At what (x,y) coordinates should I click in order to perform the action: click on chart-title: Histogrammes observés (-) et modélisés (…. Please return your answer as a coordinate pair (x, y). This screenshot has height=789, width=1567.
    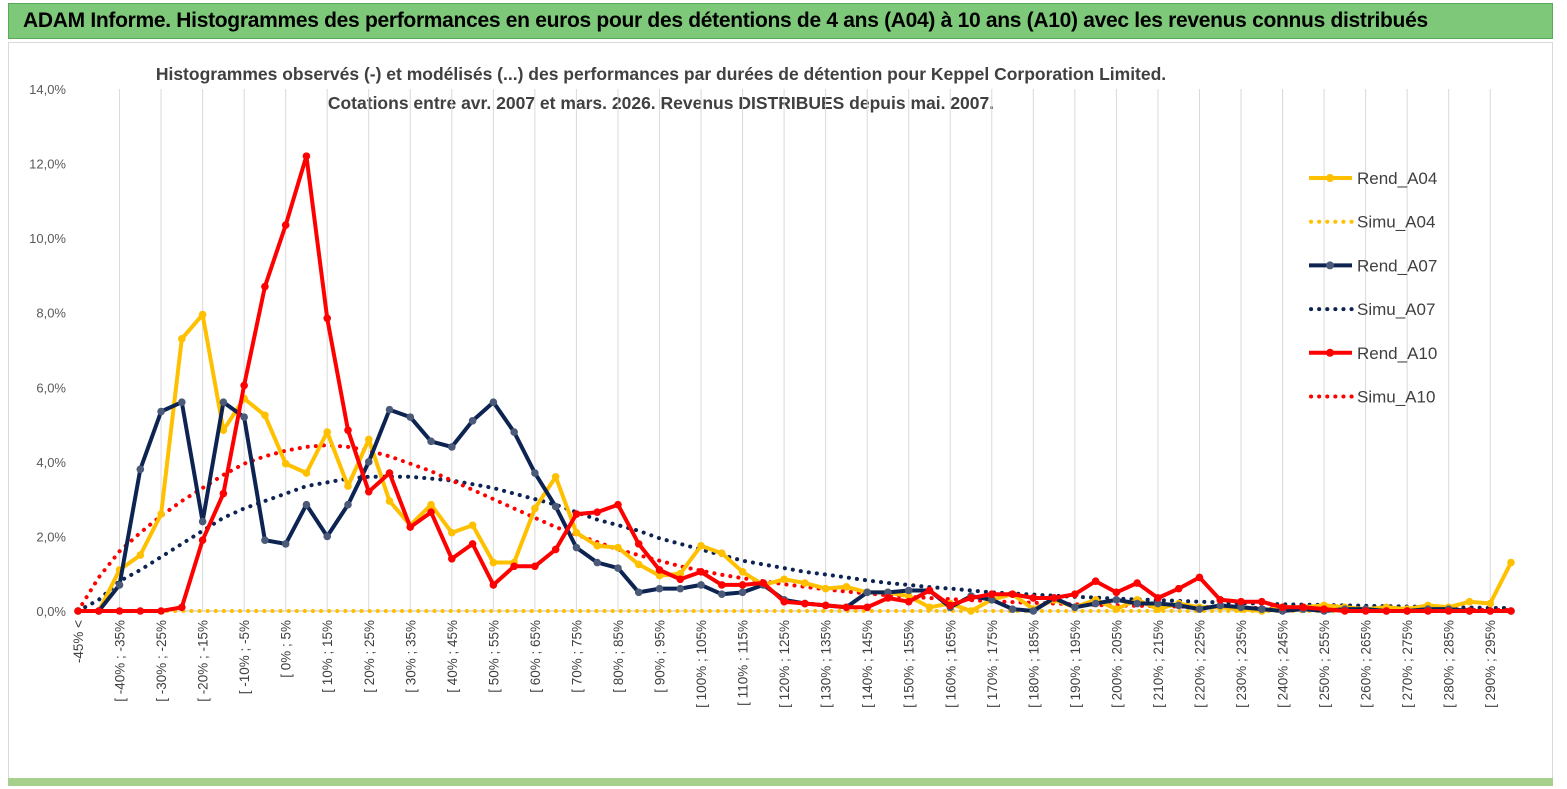
    Looking at the image, I should click on (661, 74).